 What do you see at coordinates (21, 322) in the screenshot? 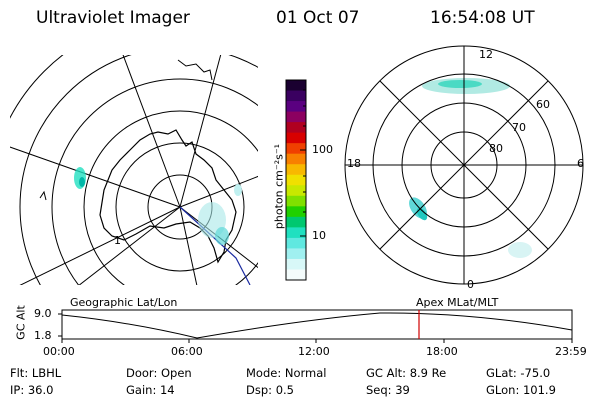
I see `timeline-ylabel: GC Alt` at bounding box center [21, 322].